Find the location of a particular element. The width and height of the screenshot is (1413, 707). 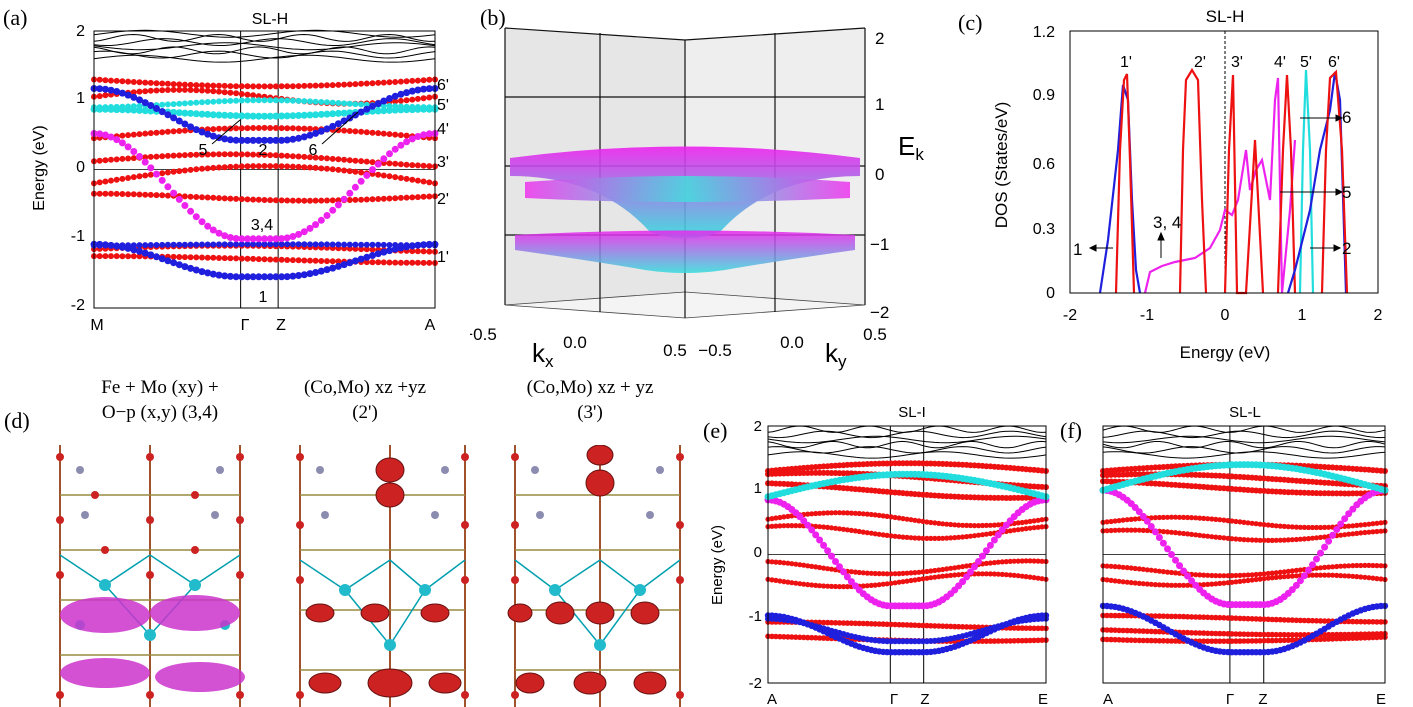

panel-c-frame is located at coordinates (1224, 162).